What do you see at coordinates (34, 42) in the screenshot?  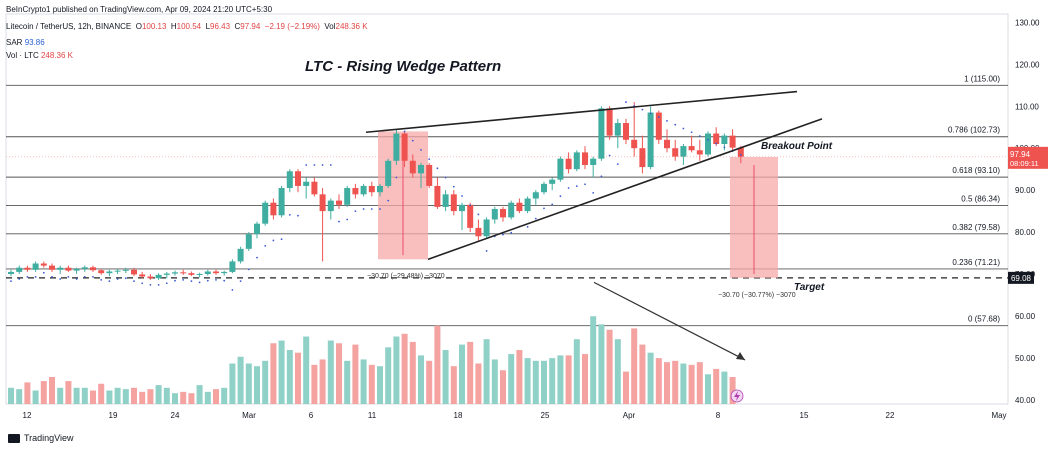 I see `sar-value: 93.86` at bounding box center [34, 42].